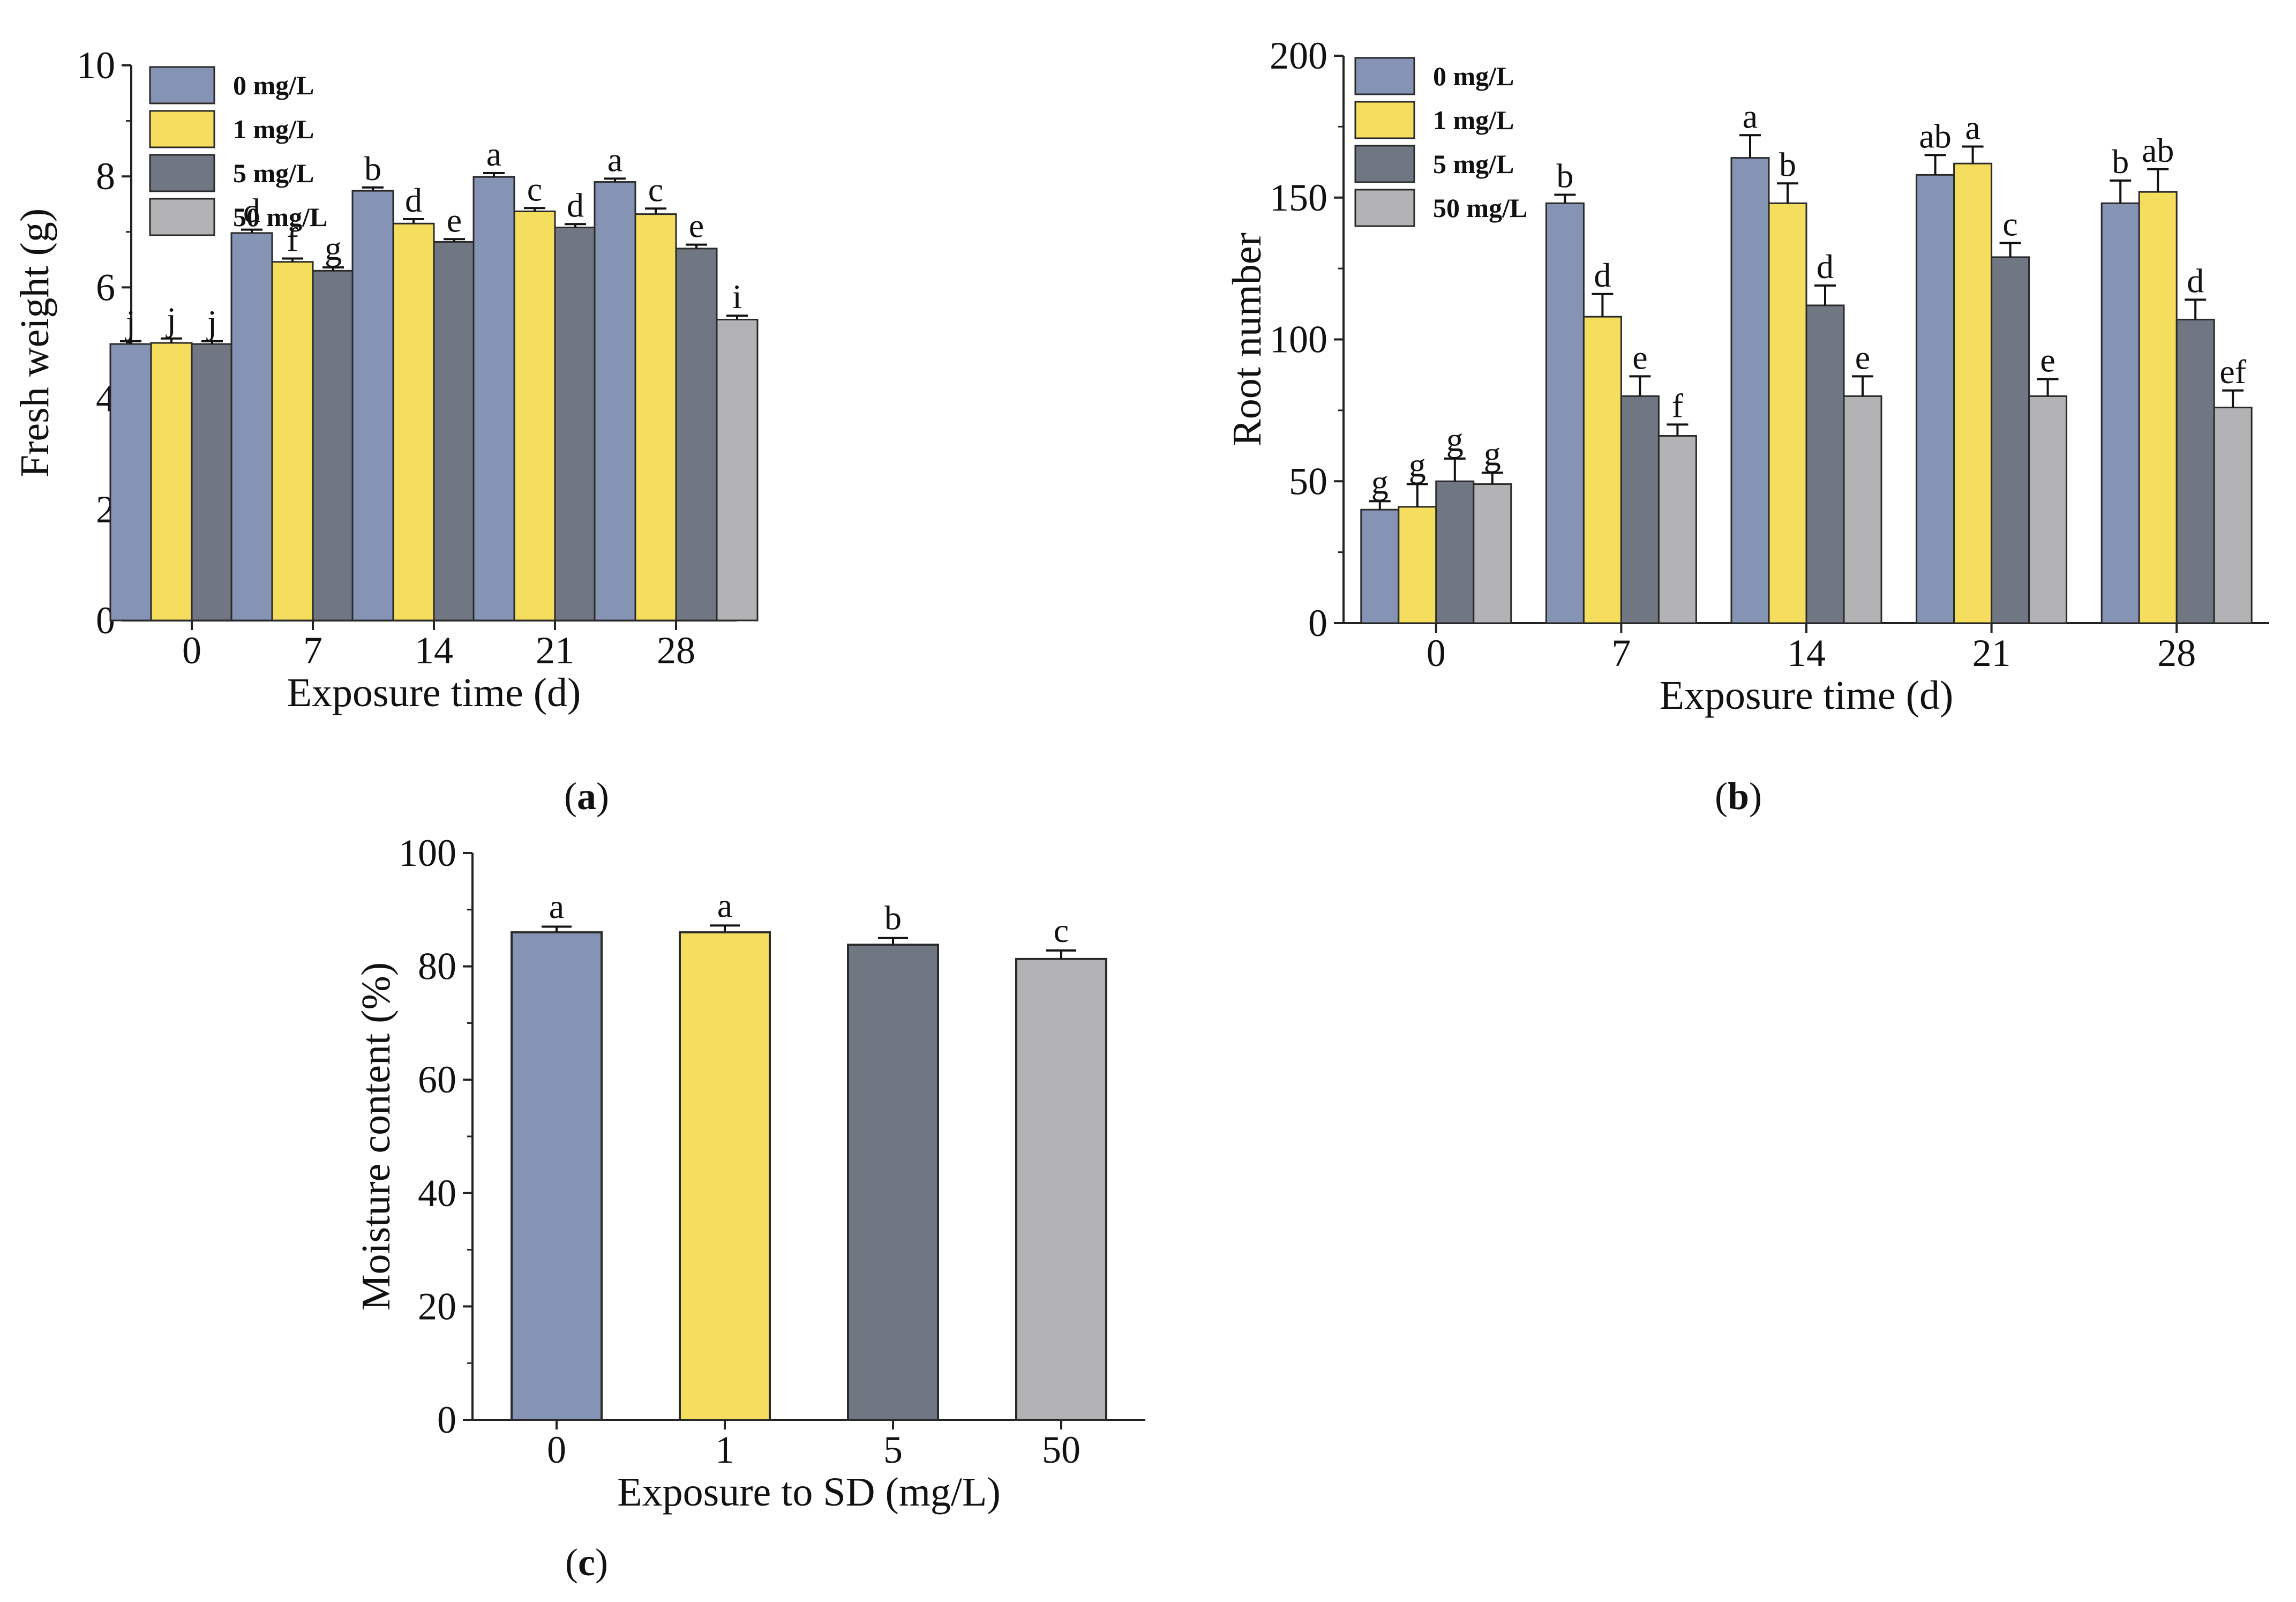 Image resolution: width=2296 pixels, height=1602 pixels. Describe the element at coordinates (1972, 127) in the screenshot. I see `chart-b-significance-letter: a` at that location.